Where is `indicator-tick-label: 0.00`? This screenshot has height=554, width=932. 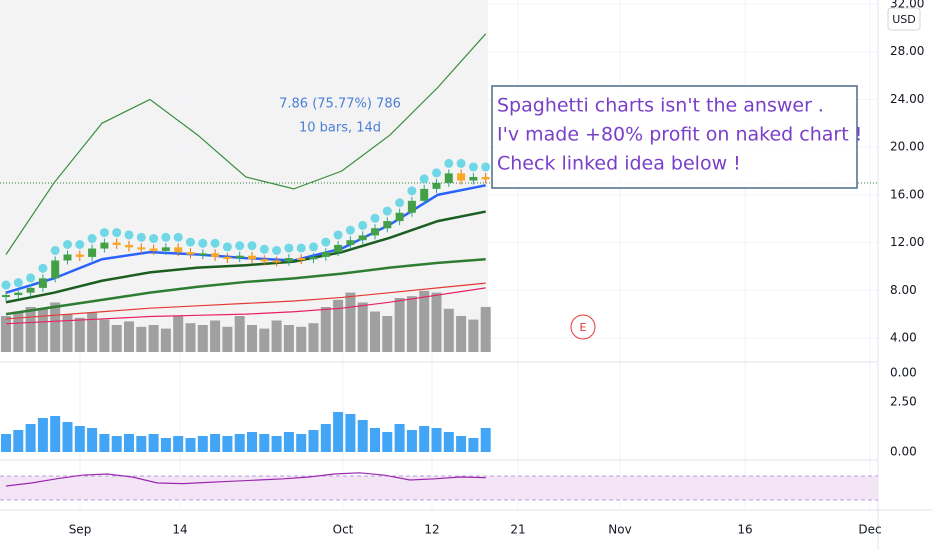 indicator-tick-label: 0.00 is located at coordinates (903, 452).